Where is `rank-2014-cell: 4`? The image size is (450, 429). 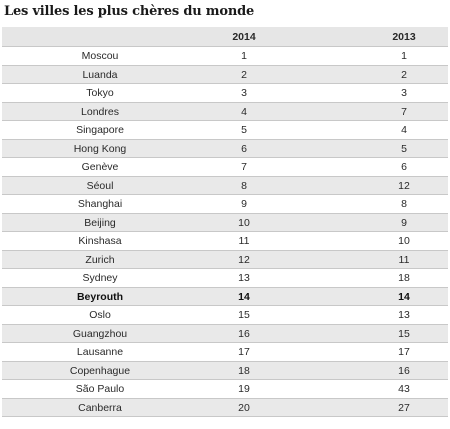
rank-2014-cell: 4 is located at coordinates (244, 111).